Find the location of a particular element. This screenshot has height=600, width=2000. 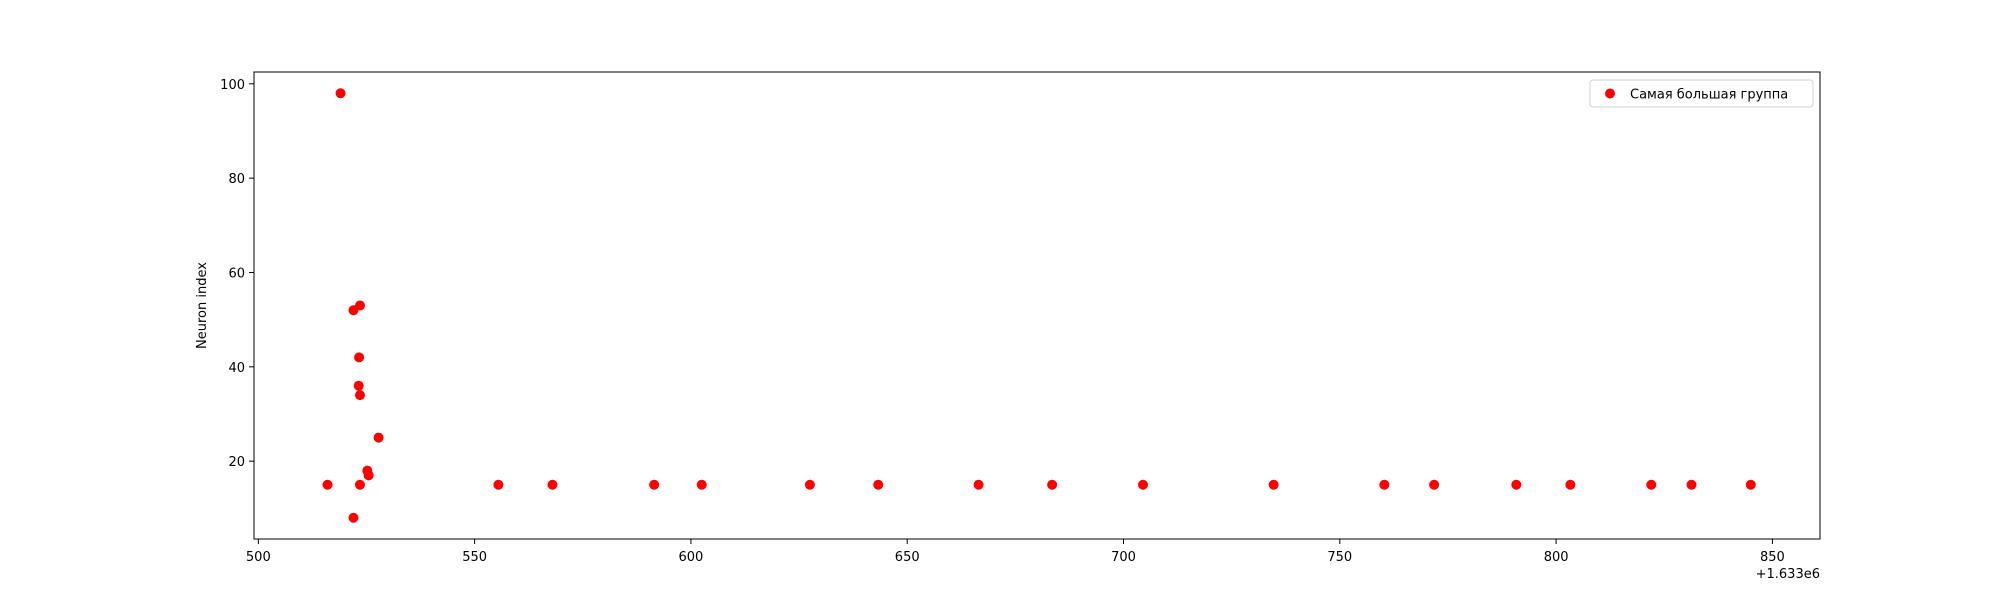

x-tick-label: 500 is located at coordinates (258, 557).